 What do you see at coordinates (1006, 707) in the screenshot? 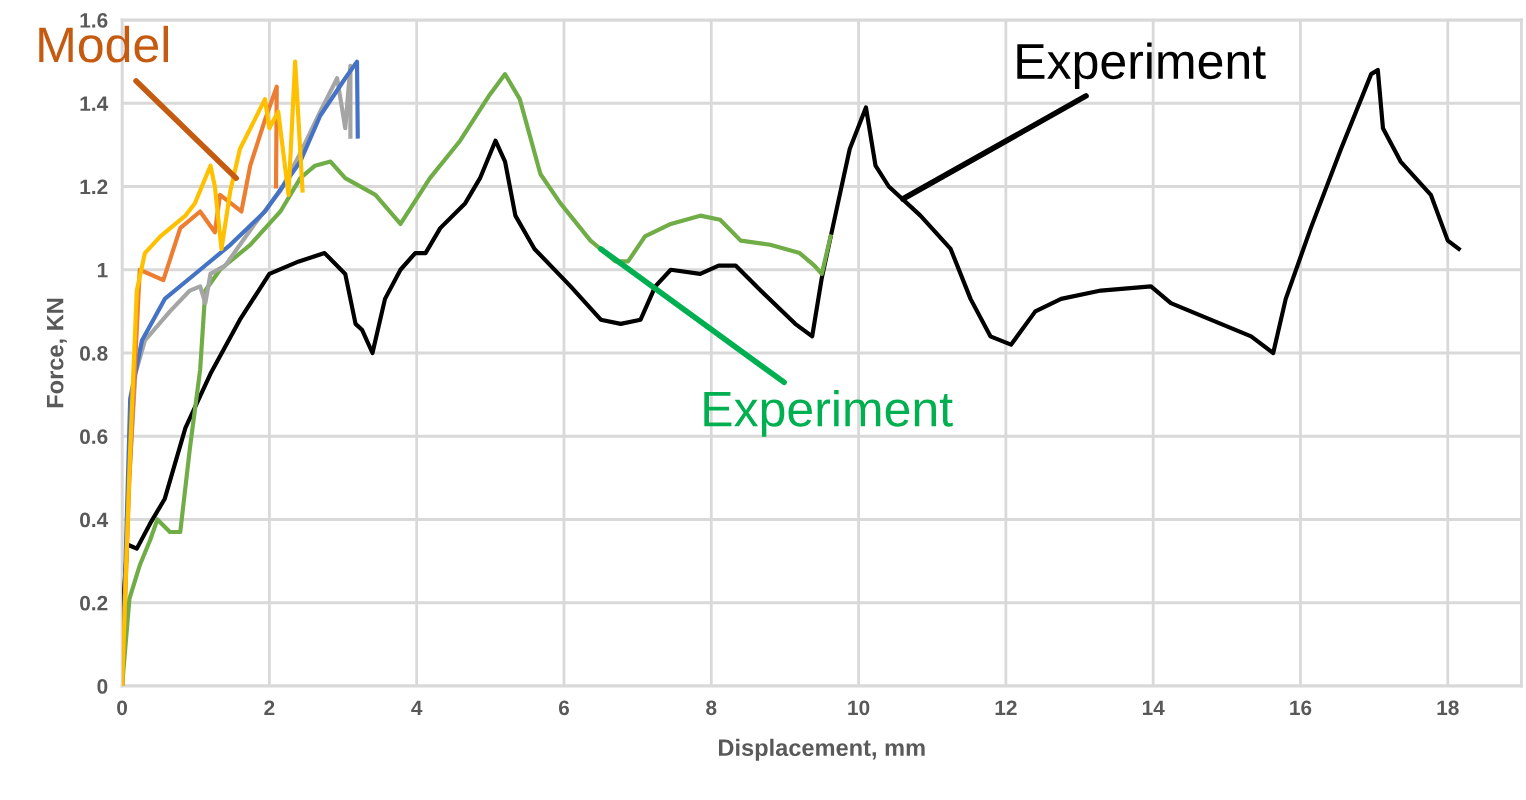
I see `x-tick-label: 12` at bounding box center [1006, 707].